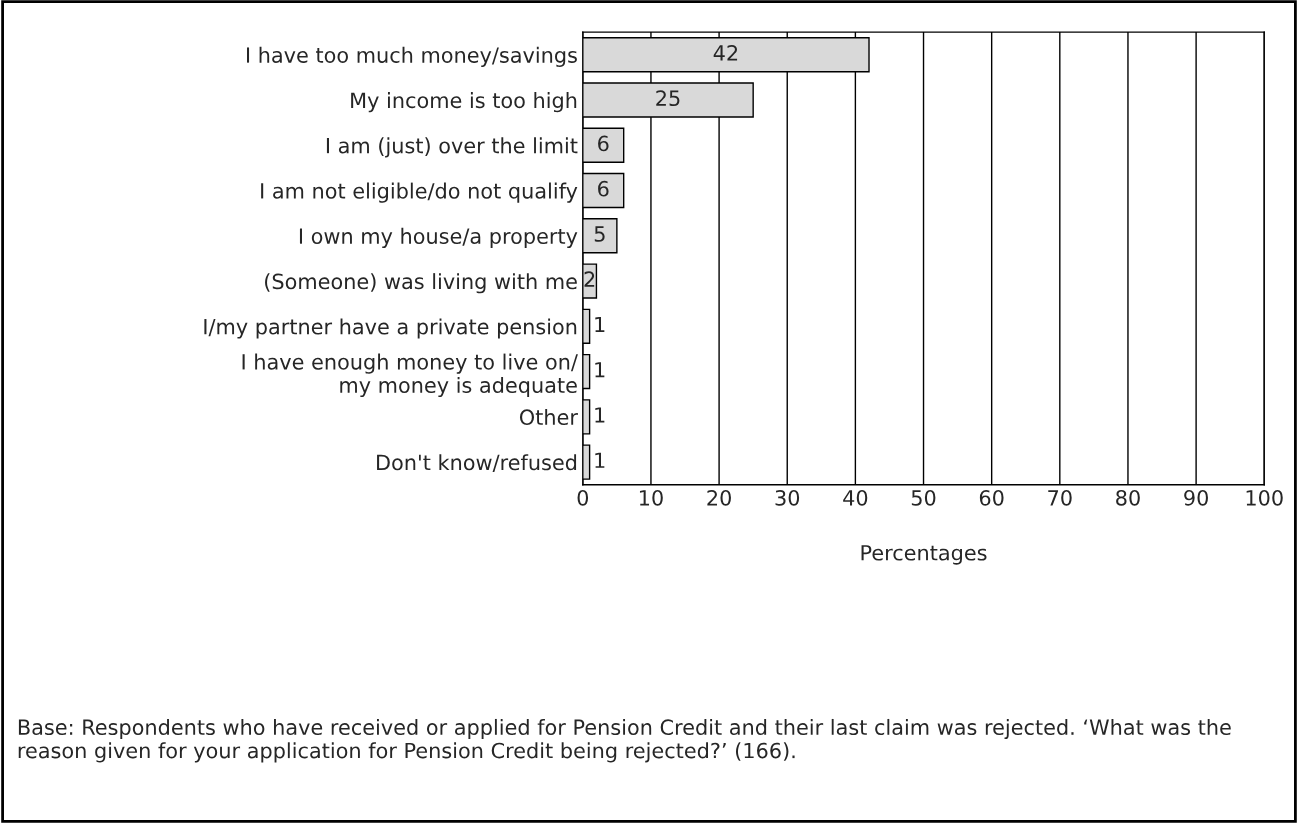 Image resolution: width=1298 pixels, height=823 pixels. Describe the element at coordinates (923, 497) in the screenshot. I see `x-tick-label: 50` at that location.